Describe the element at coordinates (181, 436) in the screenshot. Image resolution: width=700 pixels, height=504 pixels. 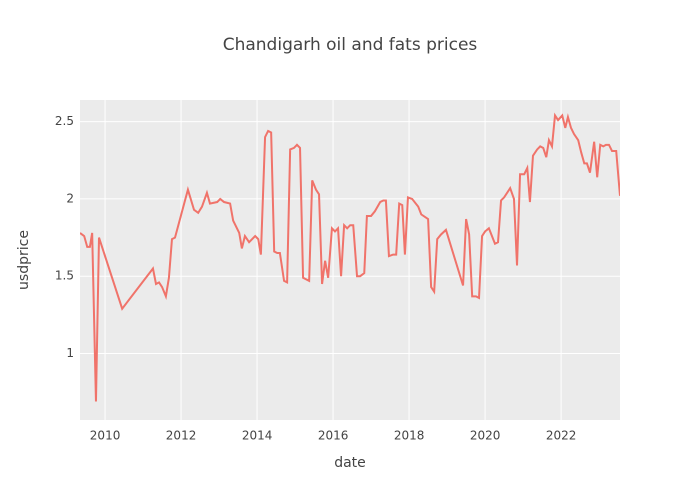
I see `x-tick-label: 2012` at that location.